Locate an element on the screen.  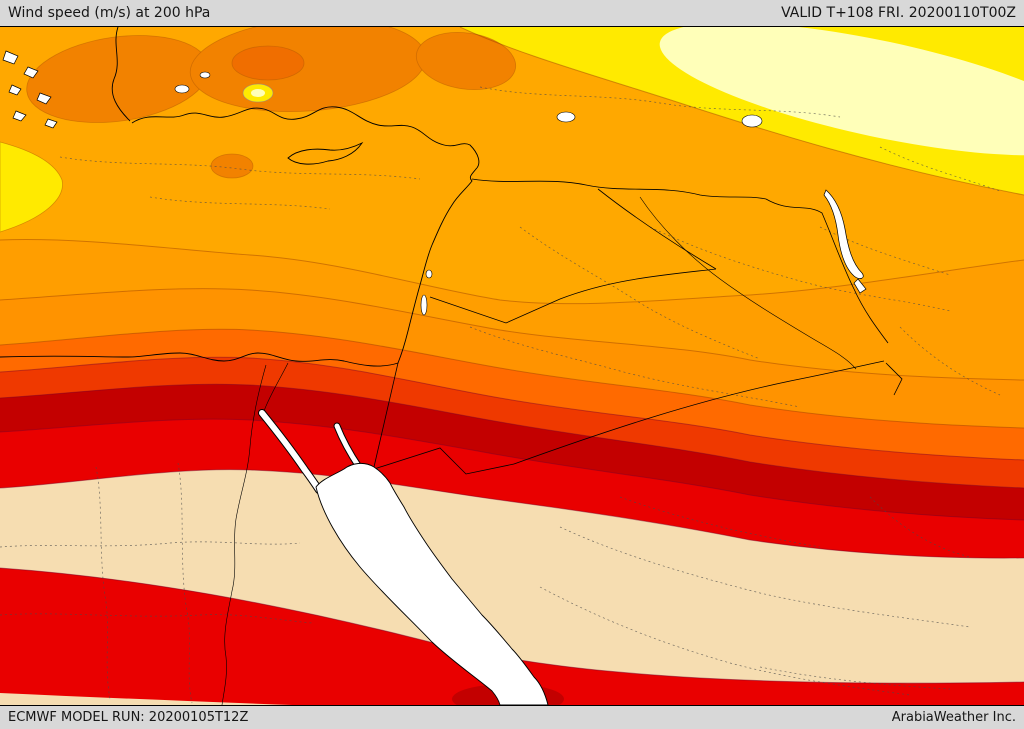
model-run-label: ECMWF MODEL RUN: 20200105T12Z is located at coordinates (128, 717).